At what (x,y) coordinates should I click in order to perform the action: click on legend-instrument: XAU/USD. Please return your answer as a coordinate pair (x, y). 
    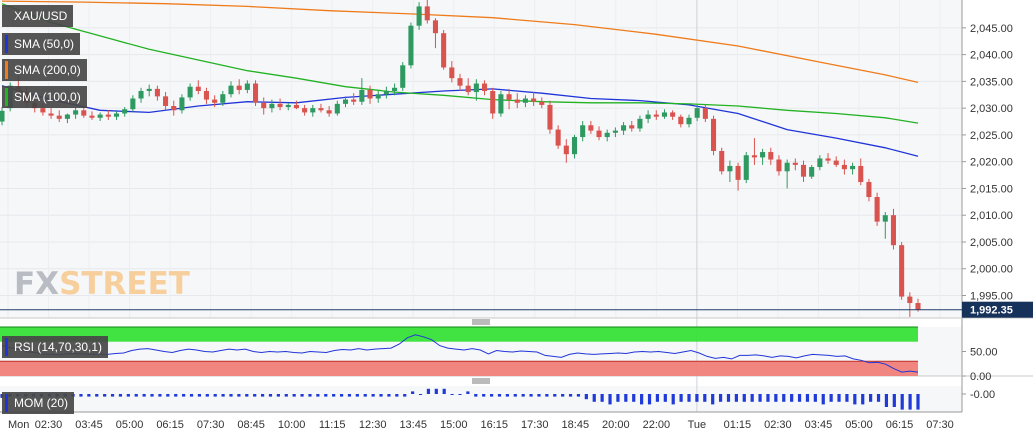
    Looking at the image, I should click on (38, 16).